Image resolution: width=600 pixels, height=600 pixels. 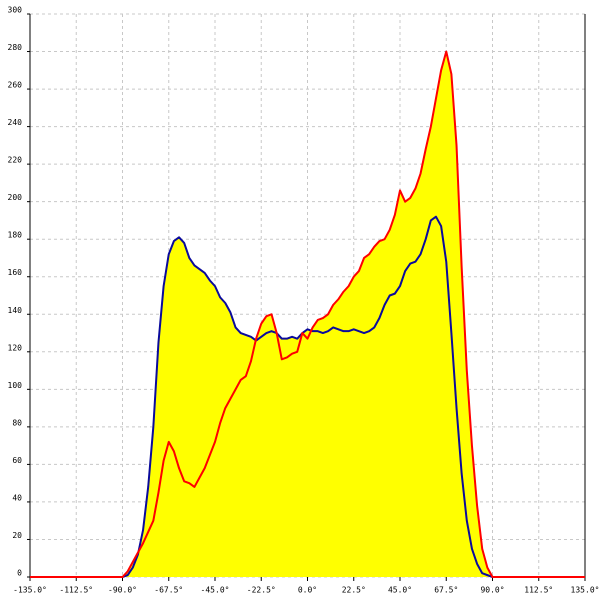 What do you see at coordinates (585, 590) in the screenshot?
I see `x-tick-label: 135.0°` at bounding box center [585, 590].